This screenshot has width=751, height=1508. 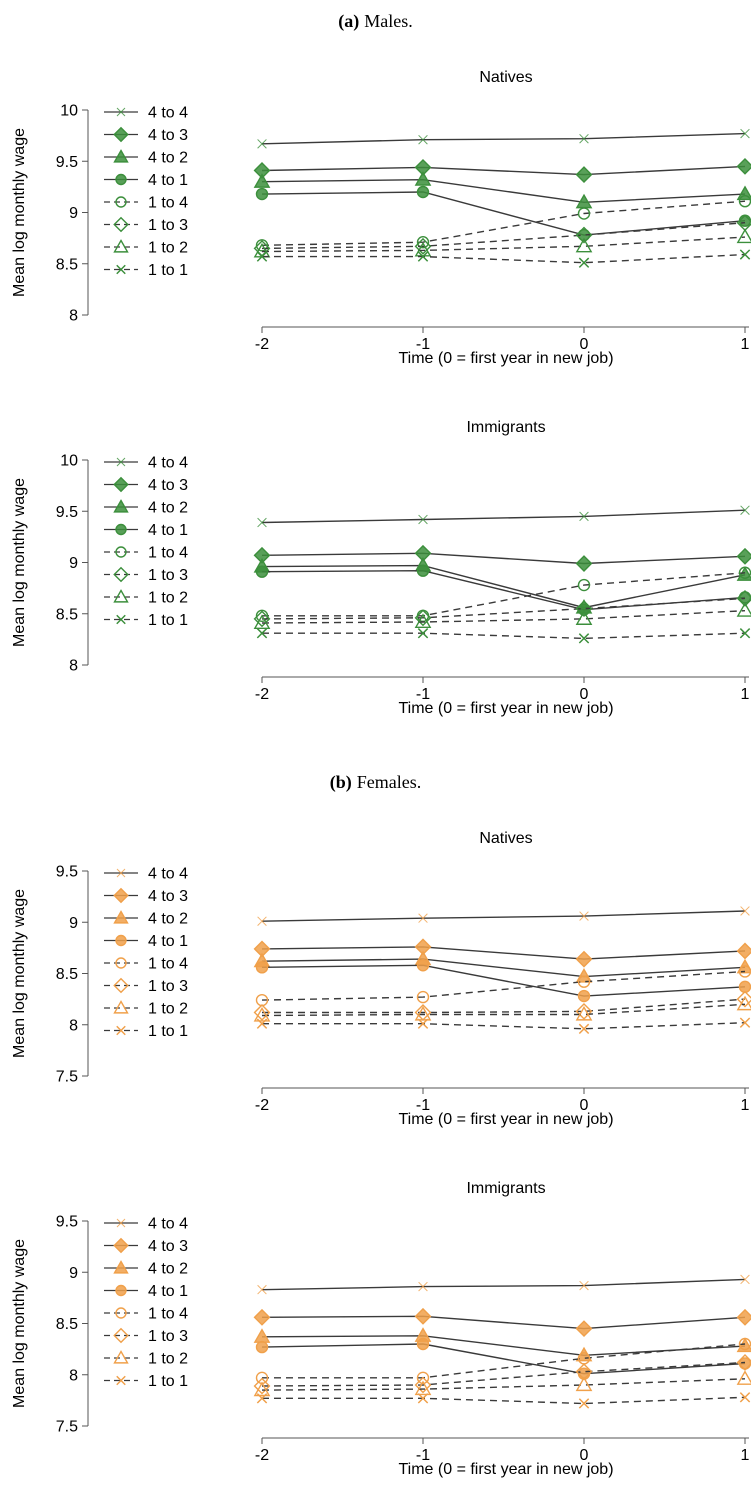 What do you see at coordinates (19, 973) in the screenshot?
I see `y-axis-label: Mean log monthly wage` at bounding box center [19, 973].